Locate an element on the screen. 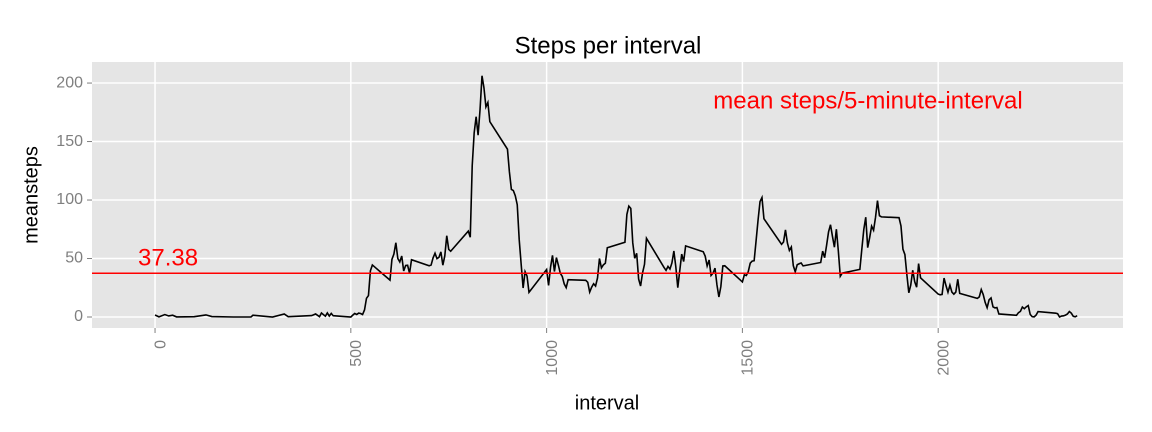 Image resolution: width=1152 pixels, height=432 pixels. x-tick-label: 500 is located at coordinates (356, 353).